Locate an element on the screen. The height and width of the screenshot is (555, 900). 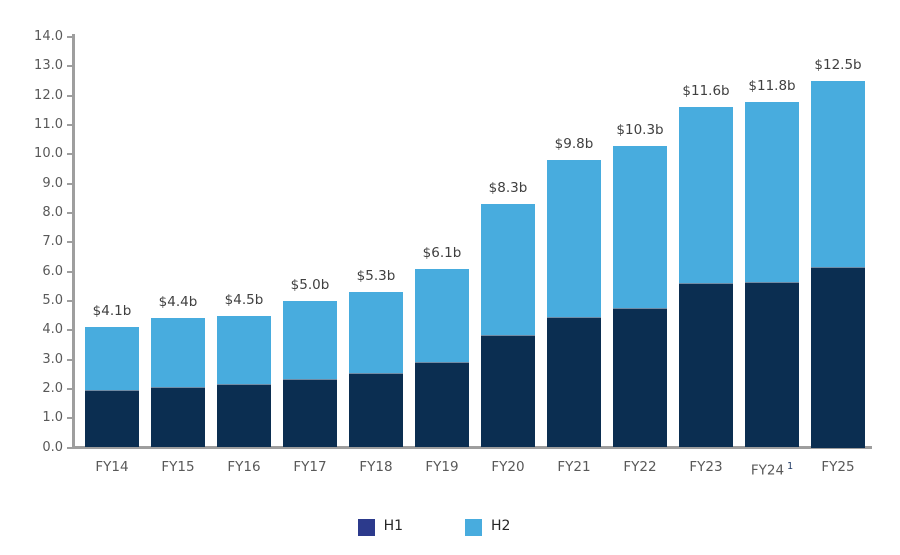
data-label: $8.3b is located at coordinates (508, 188).